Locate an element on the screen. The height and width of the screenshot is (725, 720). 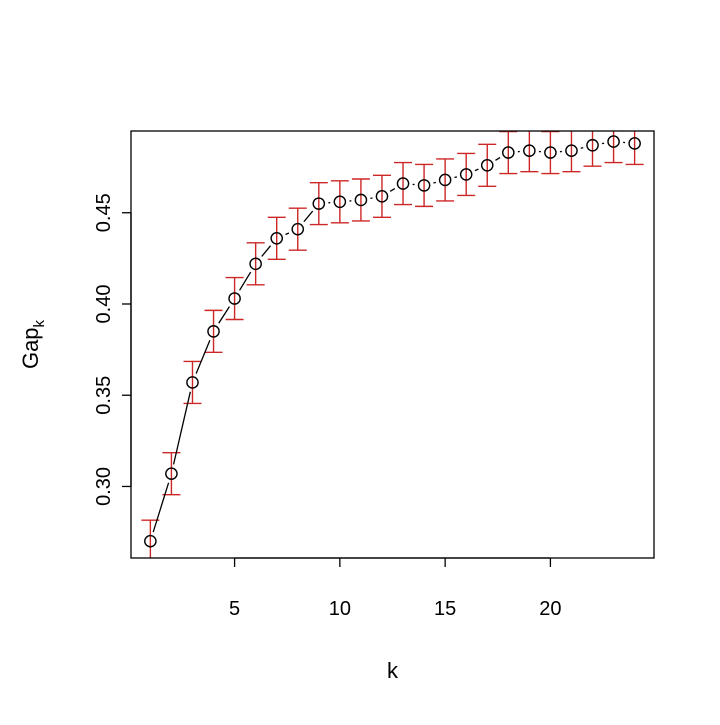
y-tick-label-0.4: 0.40 is located at coordinates (104, 304).